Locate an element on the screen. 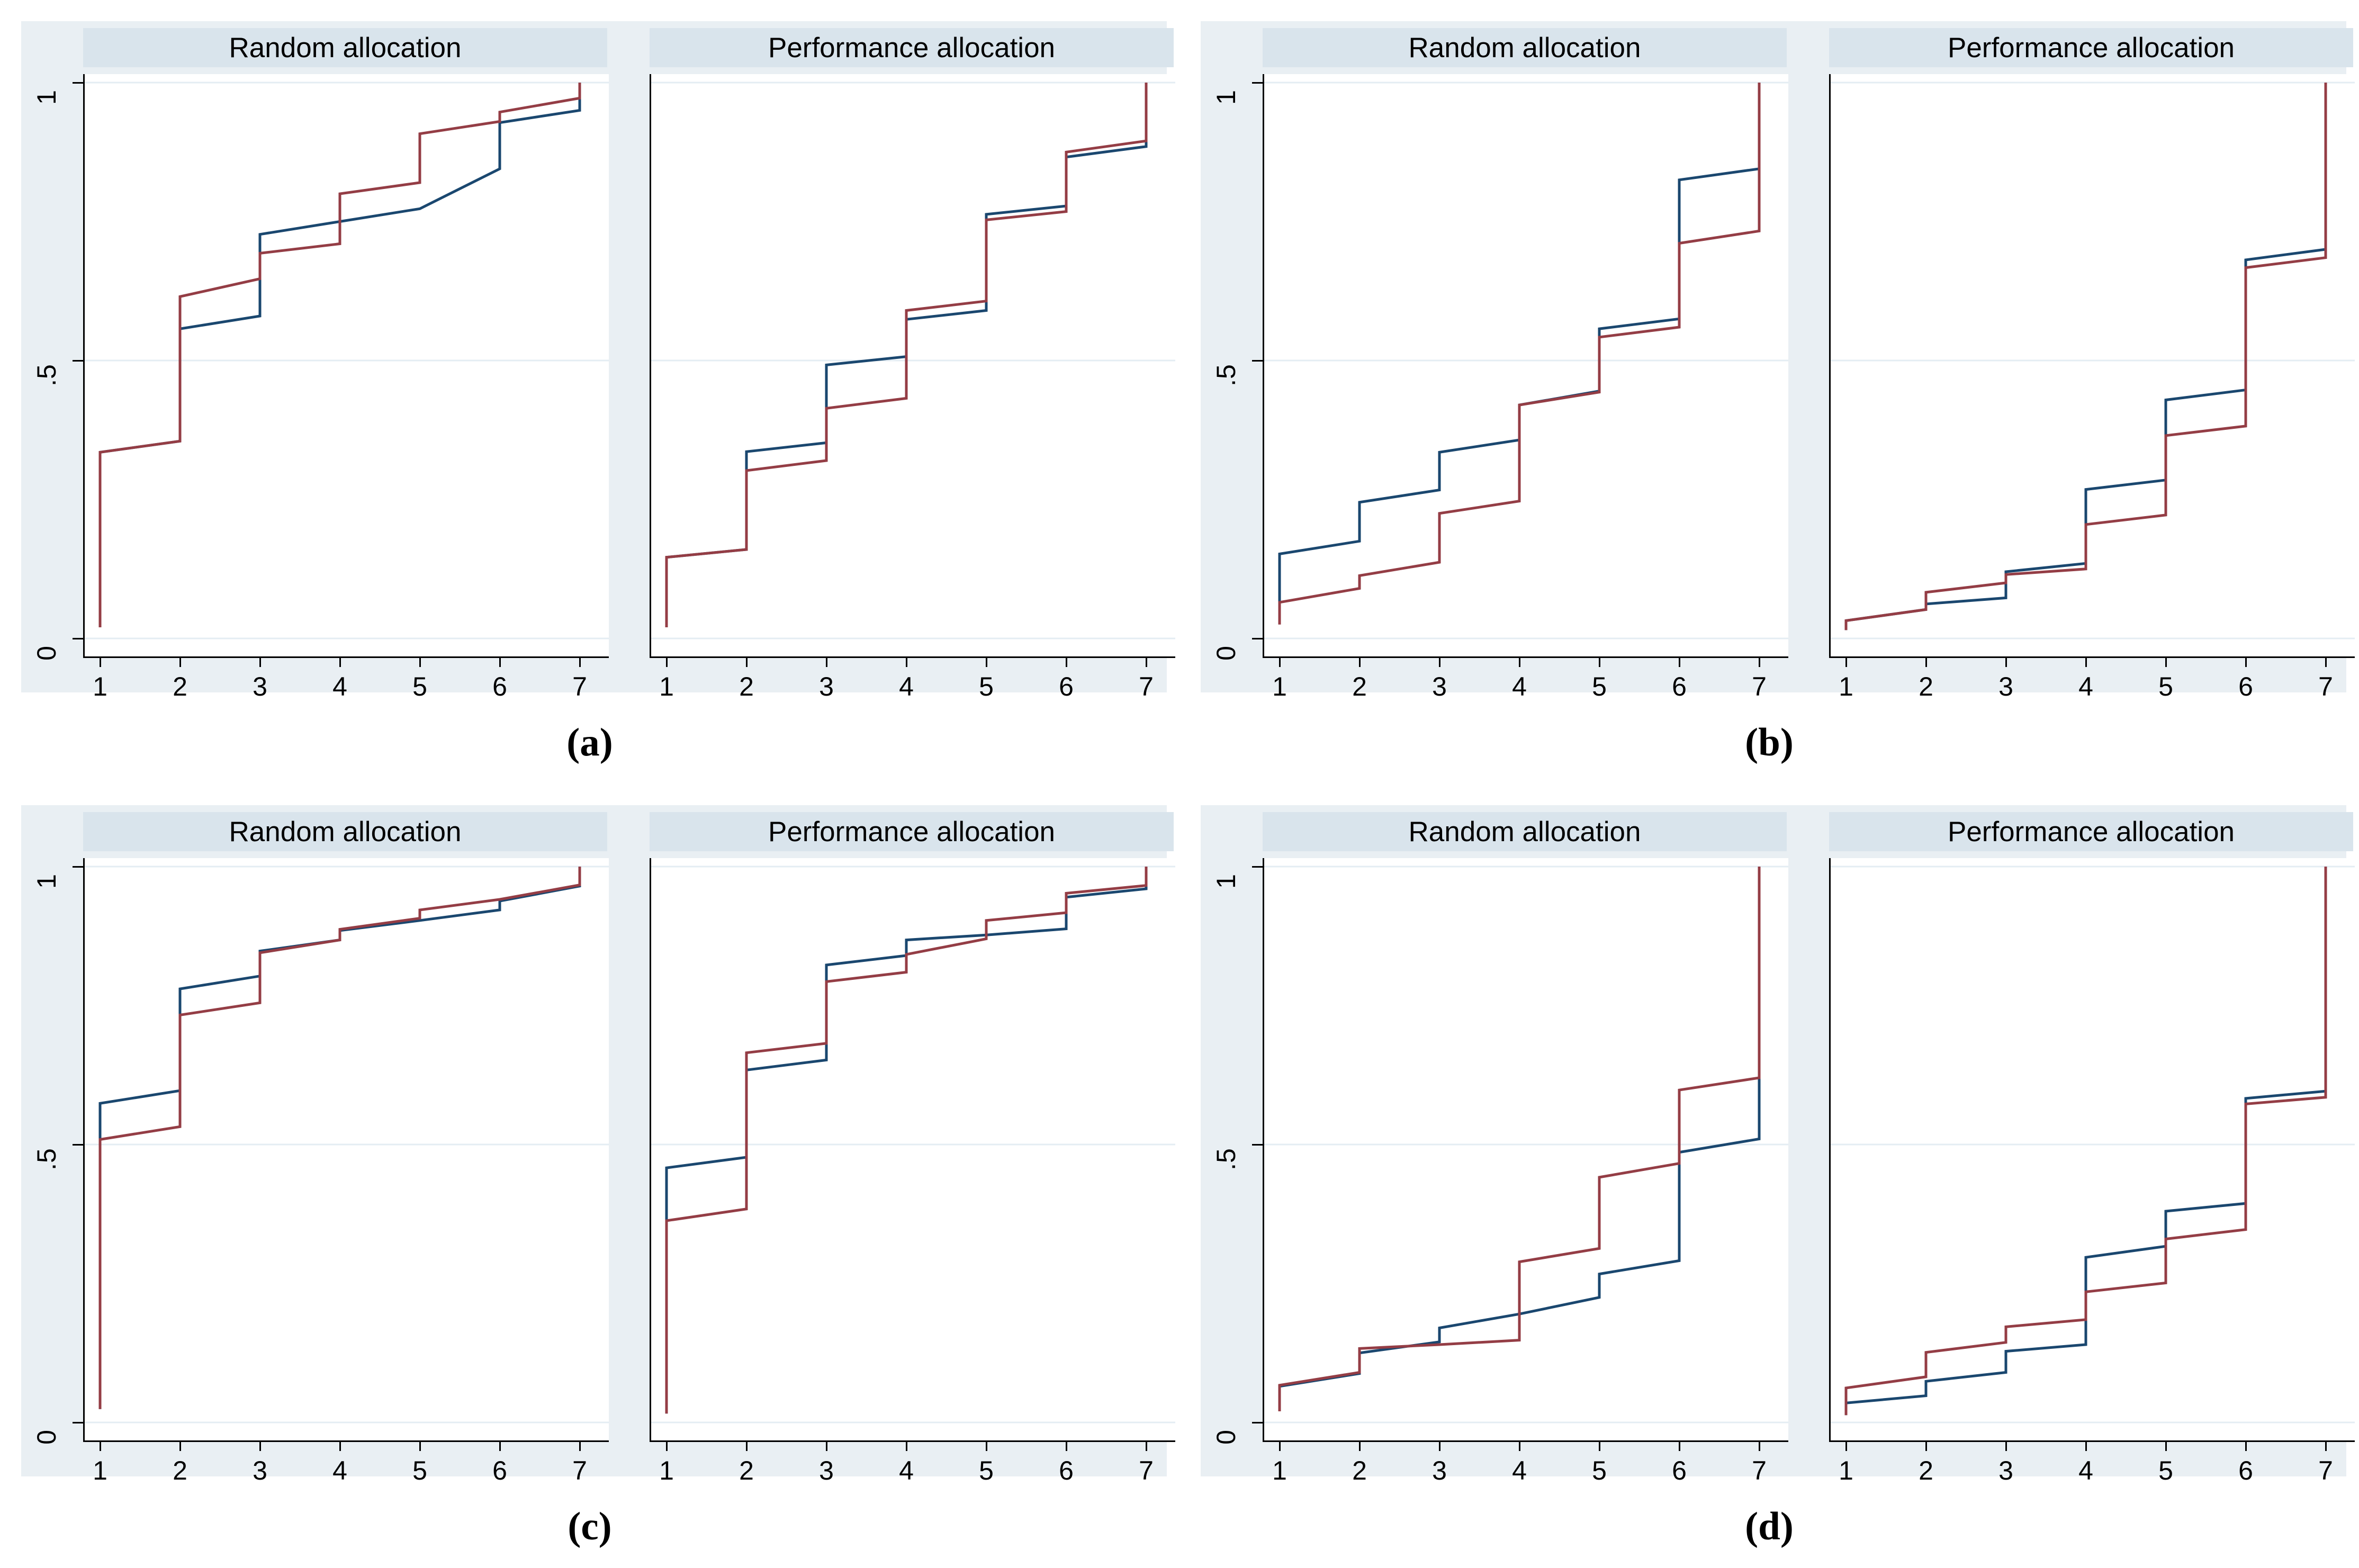  plot-area-d-random-allocation: 1 2 3 4 5 6 7 0 .5 1 is located at coordinates (1499, 1171).